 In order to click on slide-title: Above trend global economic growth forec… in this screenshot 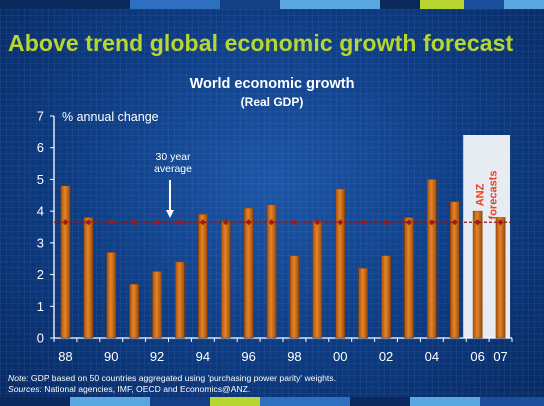, I will do `click(261, 43)`.